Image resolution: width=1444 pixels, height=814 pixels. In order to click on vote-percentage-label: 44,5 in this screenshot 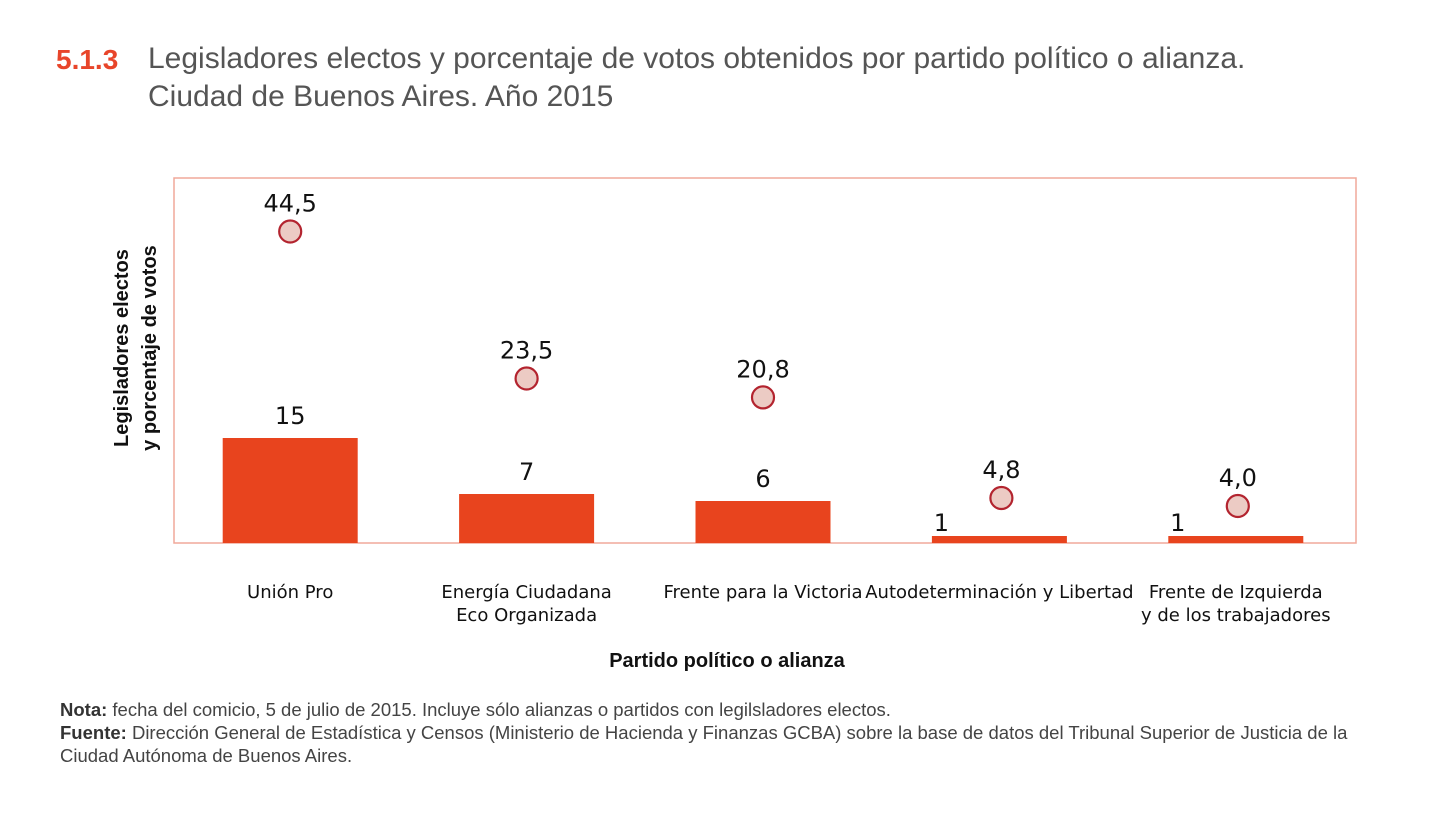, I will do `click(289, 204)`.